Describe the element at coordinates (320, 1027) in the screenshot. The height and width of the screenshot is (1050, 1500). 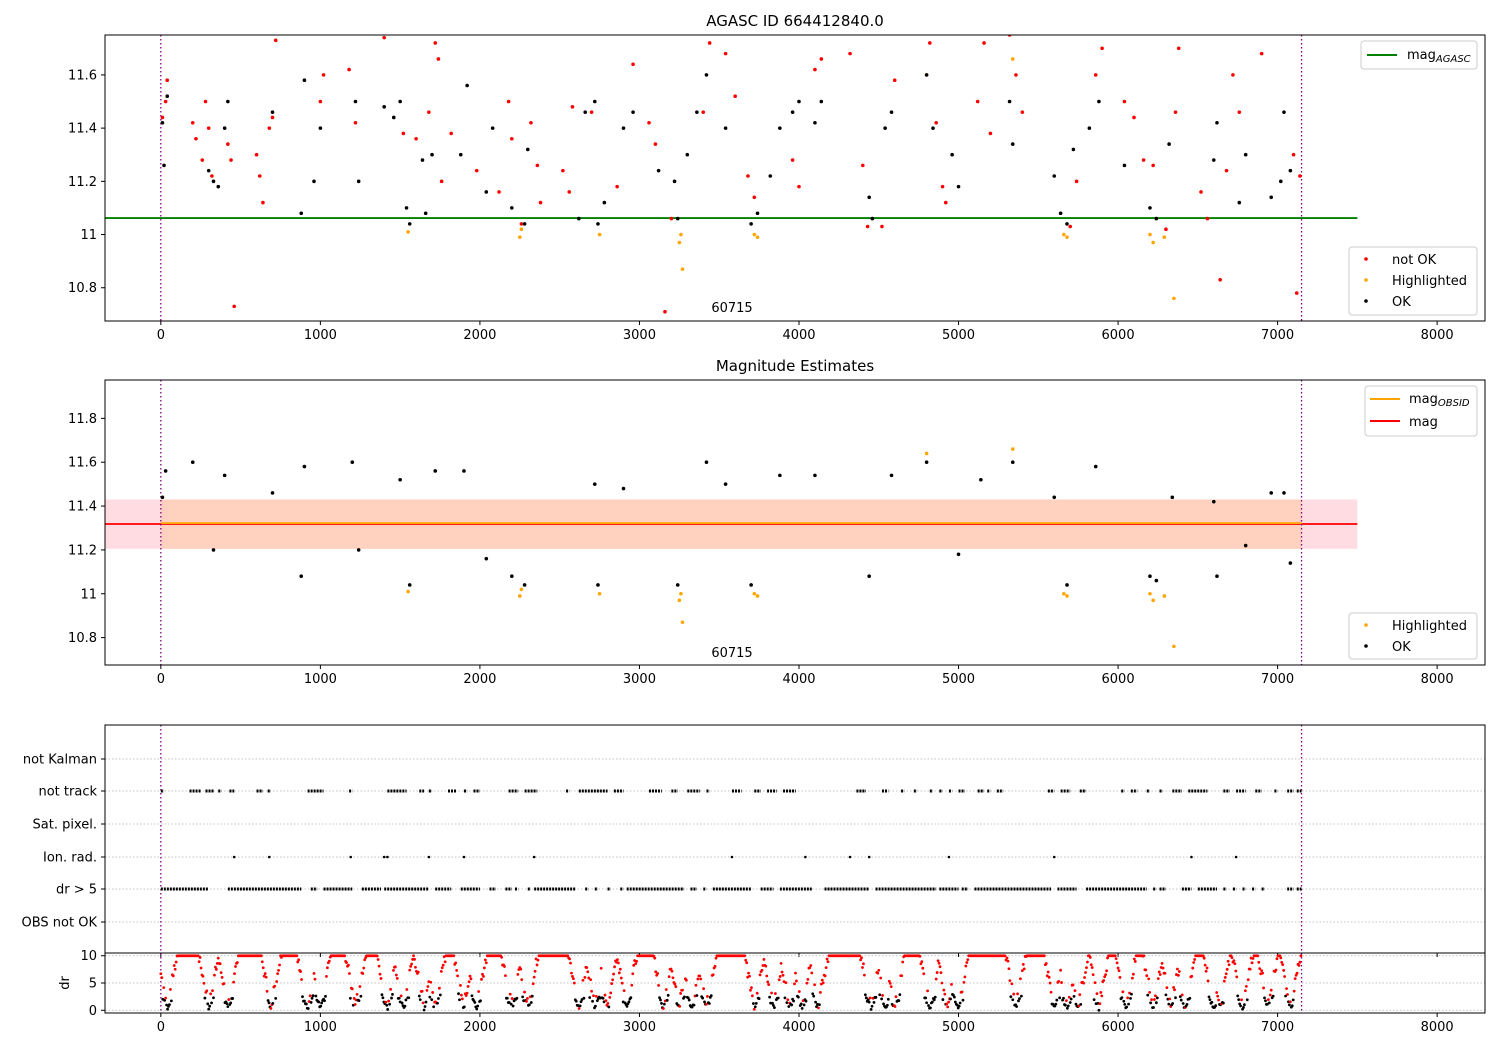
I see `x-tick-label: 1000` at that location.